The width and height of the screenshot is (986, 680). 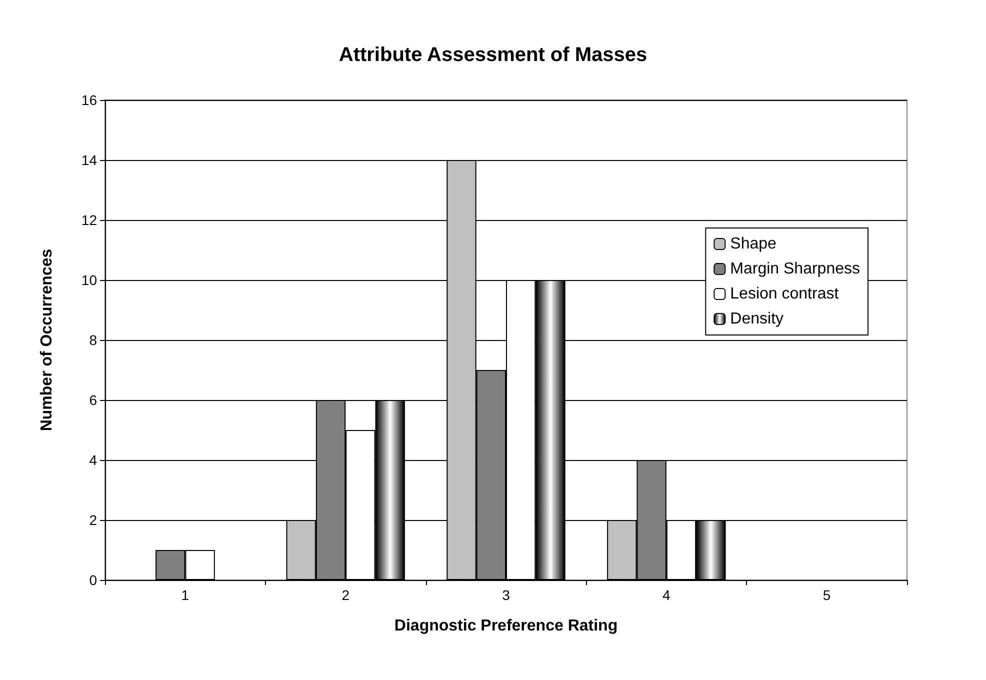 What do you see at coordinates (185, 595) in the screenshot?
I see `x-tick-label: 1` at bounding box center [185, 595].